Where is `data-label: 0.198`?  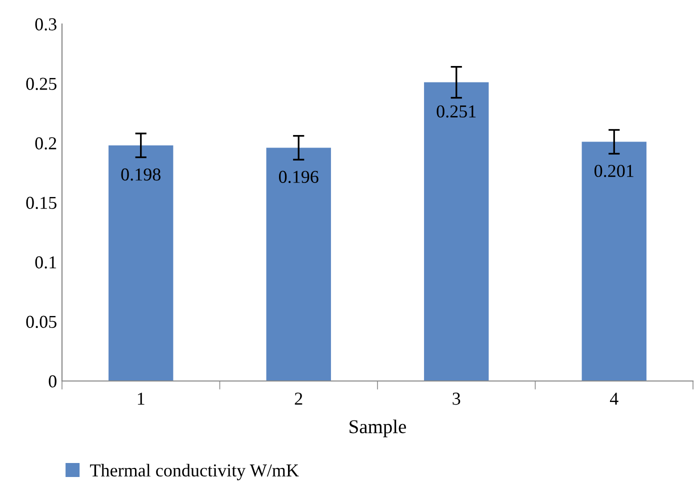
data-label: 0.198 is located at coordinates (140, 174).